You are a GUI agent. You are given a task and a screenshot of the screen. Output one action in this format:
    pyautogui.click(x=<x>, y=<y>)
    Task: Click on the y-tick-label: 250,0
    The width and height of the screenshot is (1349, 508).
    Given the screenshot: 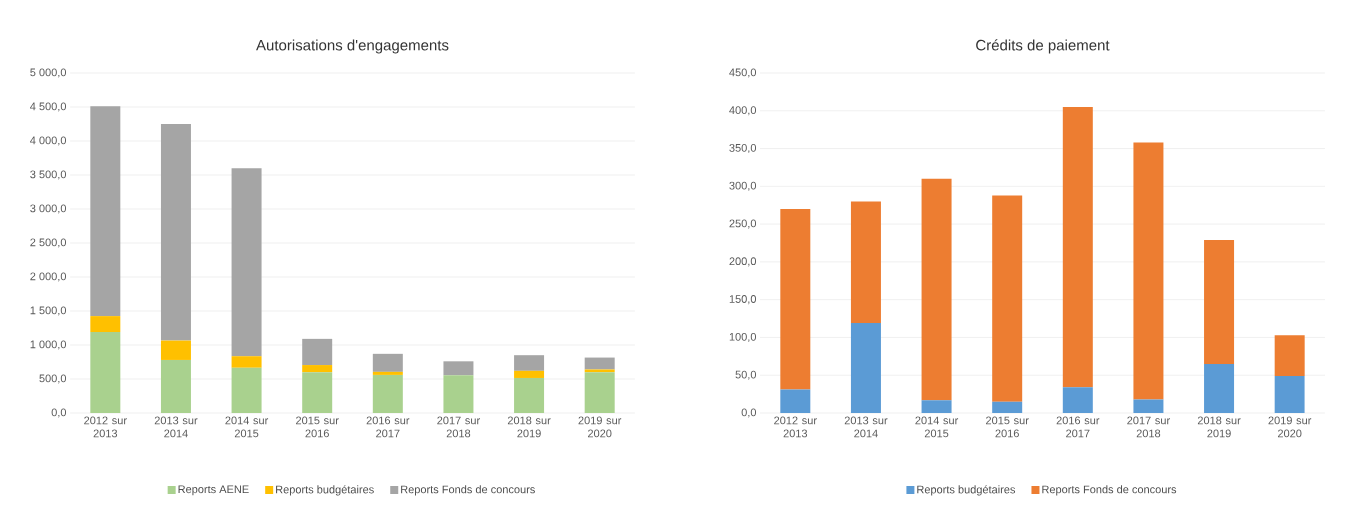 What is the action you would take?
    pyautogui.click(x=743, y=224)
    